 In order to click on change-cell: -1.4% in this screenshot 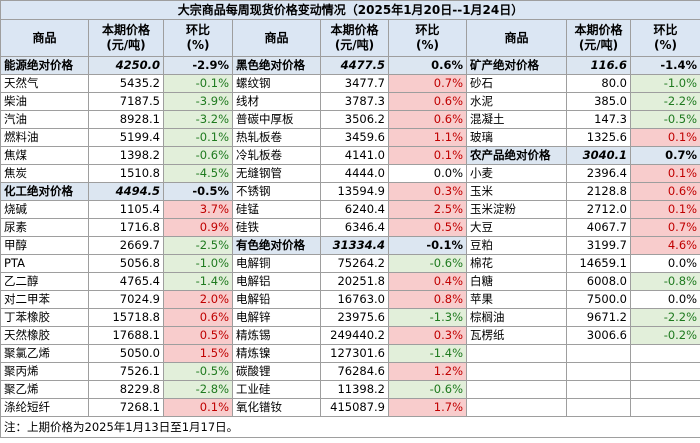, I will do `click(198, 281)`.